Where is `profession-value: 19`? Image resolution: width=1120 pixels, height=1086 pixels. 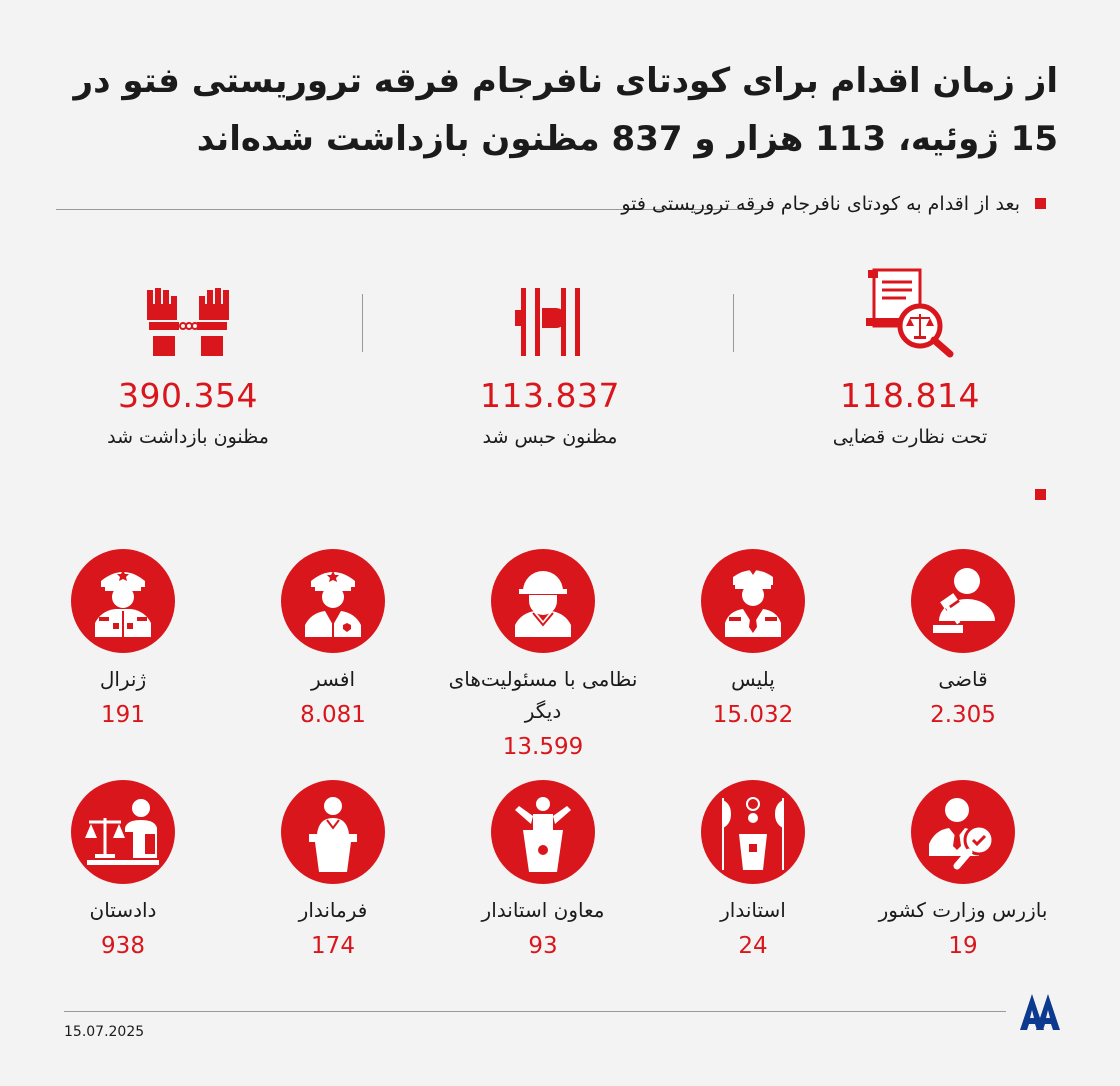
profession-value: 19 is located at coordinates (963, 946).